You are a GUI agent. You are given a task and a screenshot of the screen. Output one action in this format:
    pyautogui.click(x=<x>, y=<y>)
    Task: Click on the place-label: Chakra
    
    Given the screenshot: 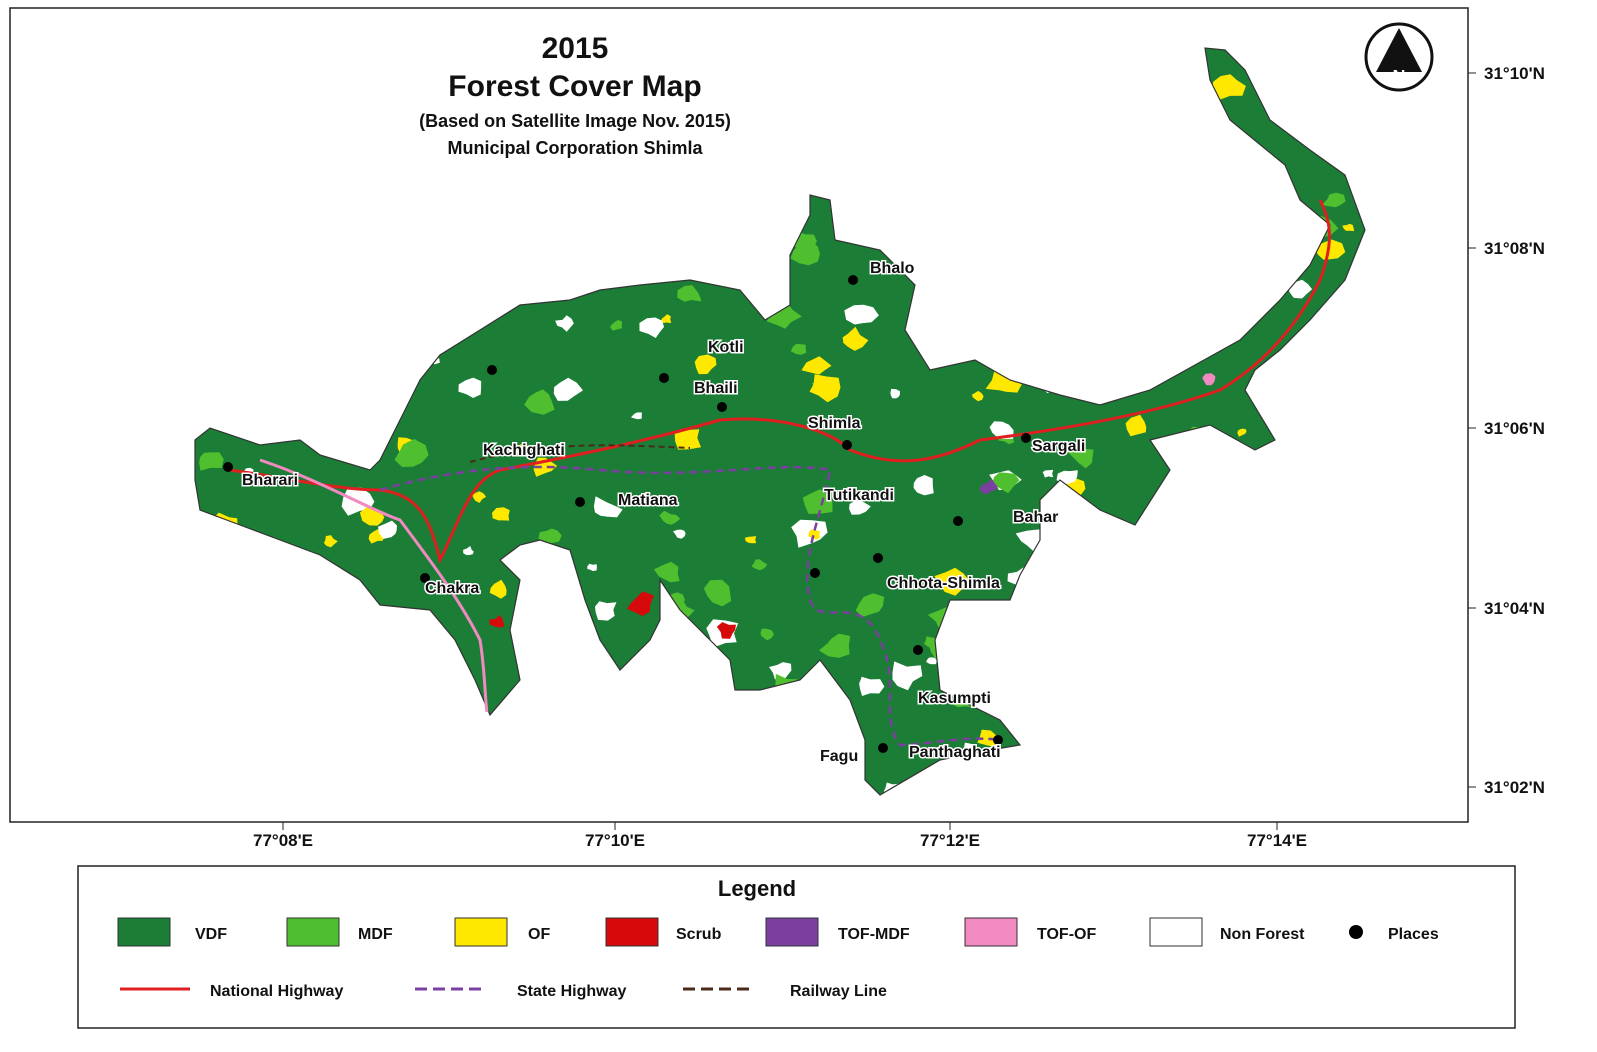 What is the action you would take?
    pyautogui.click(x=452, y=588)
    